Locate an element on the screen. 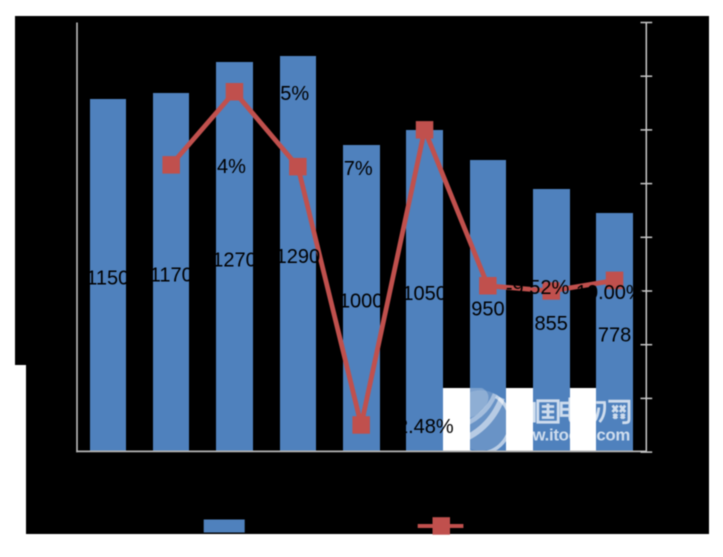 The height and width of the screenshot is (557, 723). svg-text: 1170 is located at coordinates (171, 276).